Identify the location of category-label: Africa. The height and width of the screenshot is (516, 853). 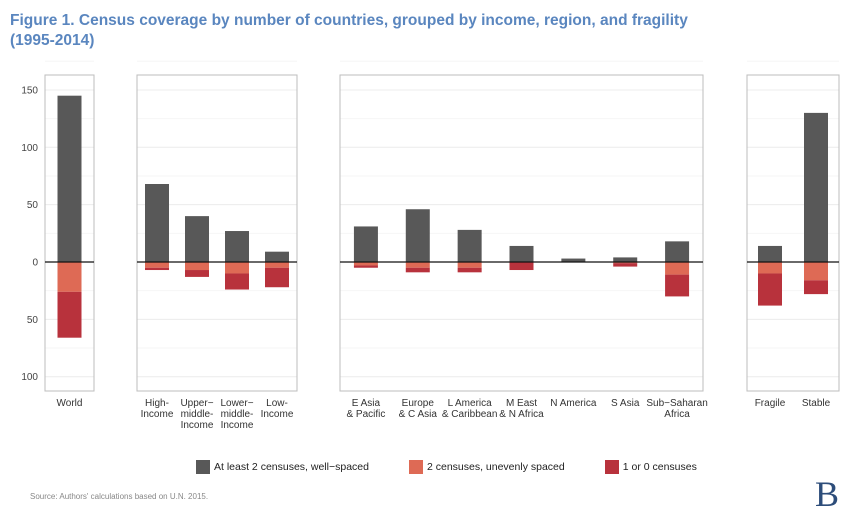
(677, 414).